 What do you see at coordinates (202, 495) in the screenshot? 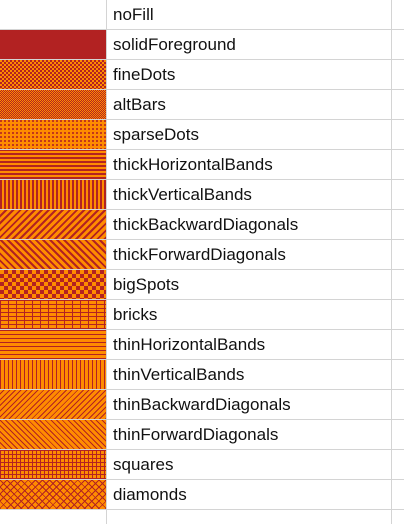
I see `table-row: diamonds` at bounding box center [202, 495].